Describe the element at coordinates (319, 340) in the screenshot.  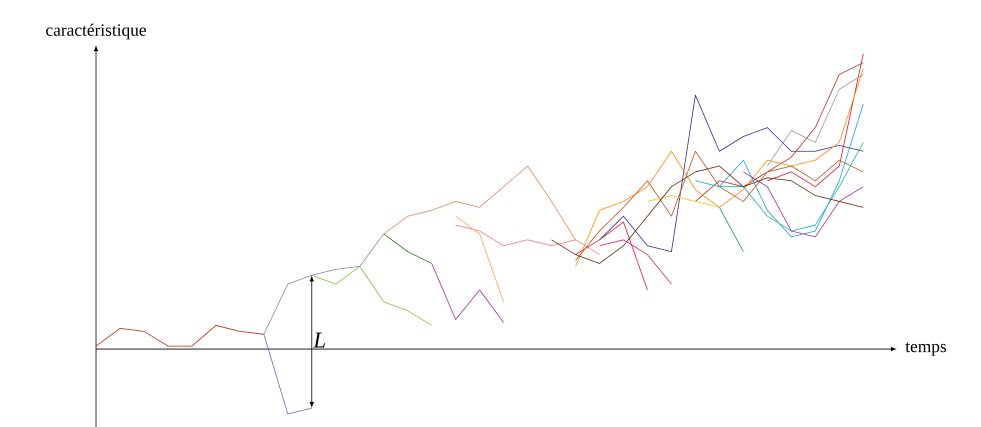
I see `annotation: L` at that location.